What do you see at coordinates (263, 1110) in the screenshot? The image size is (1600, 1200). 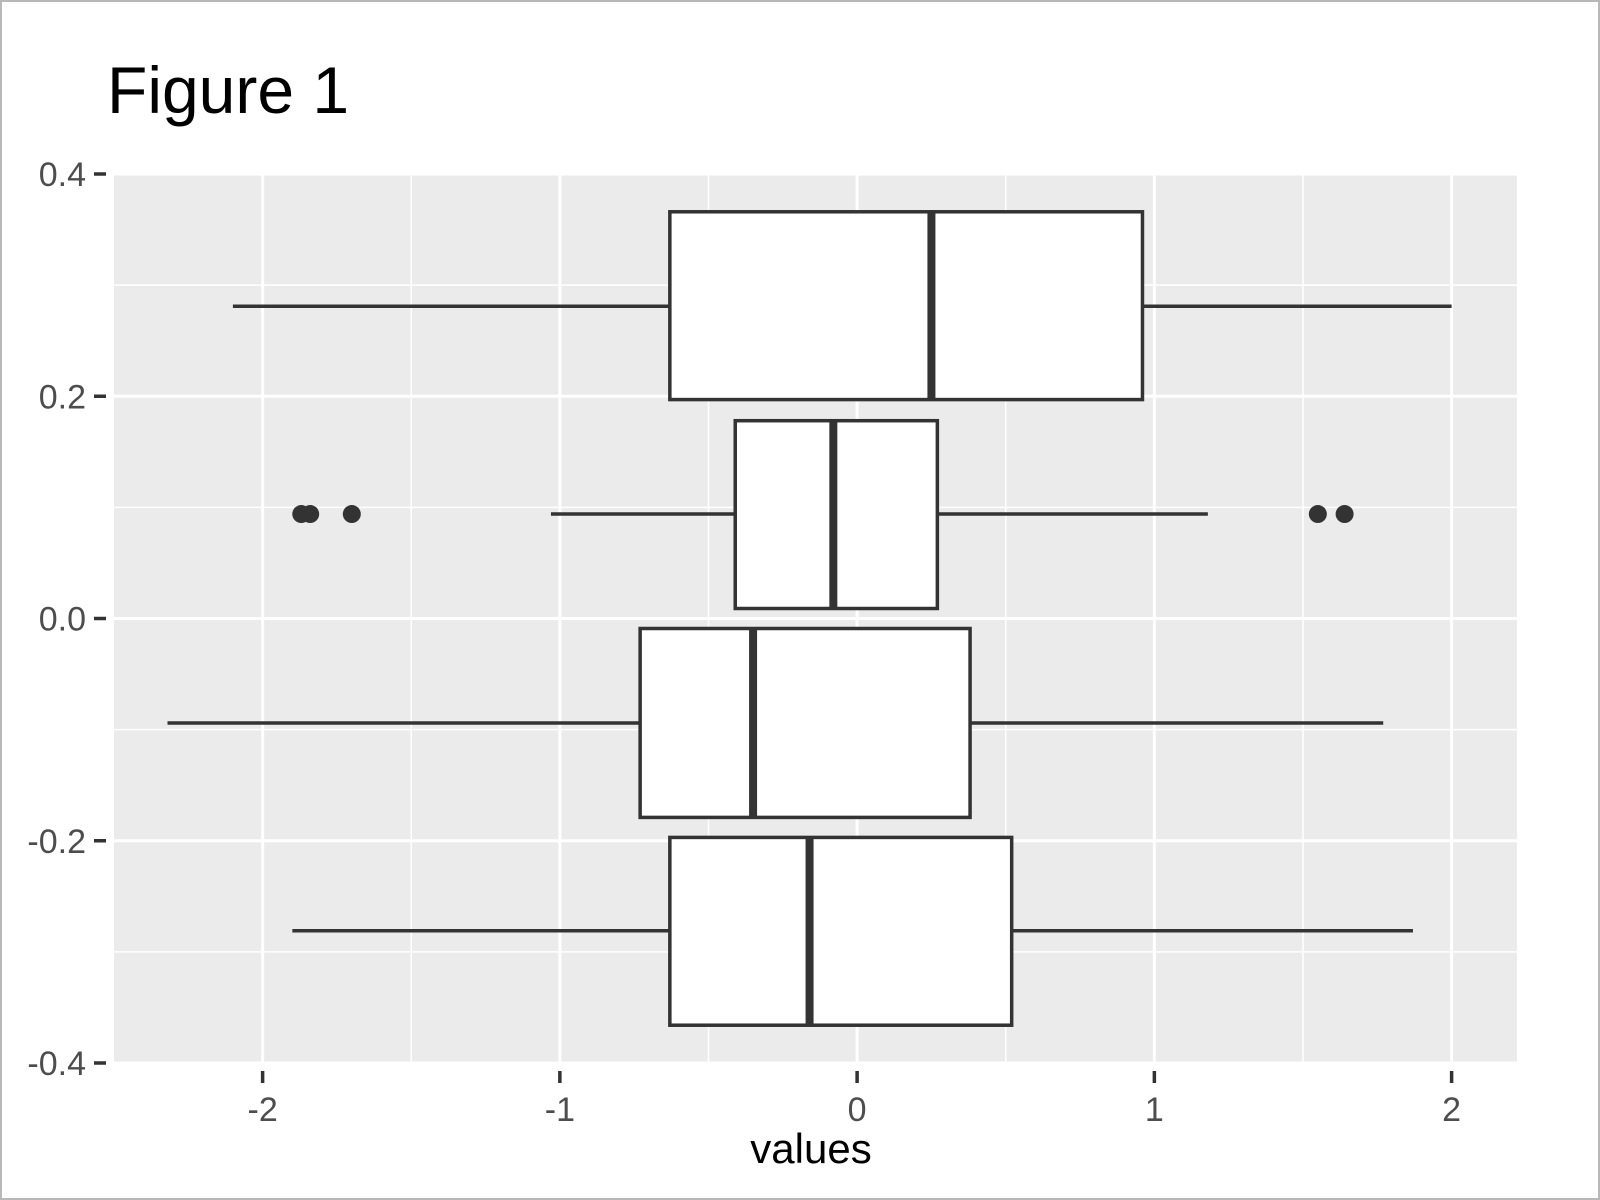 I see `x-tick-label: -2` at bounding box center [263, 1110].